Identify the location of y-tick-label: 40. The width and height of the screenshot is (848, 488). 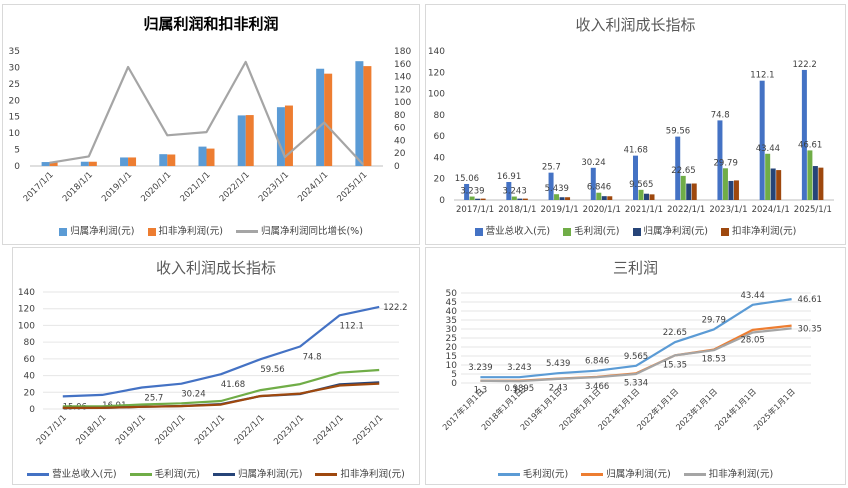
(452, 312).